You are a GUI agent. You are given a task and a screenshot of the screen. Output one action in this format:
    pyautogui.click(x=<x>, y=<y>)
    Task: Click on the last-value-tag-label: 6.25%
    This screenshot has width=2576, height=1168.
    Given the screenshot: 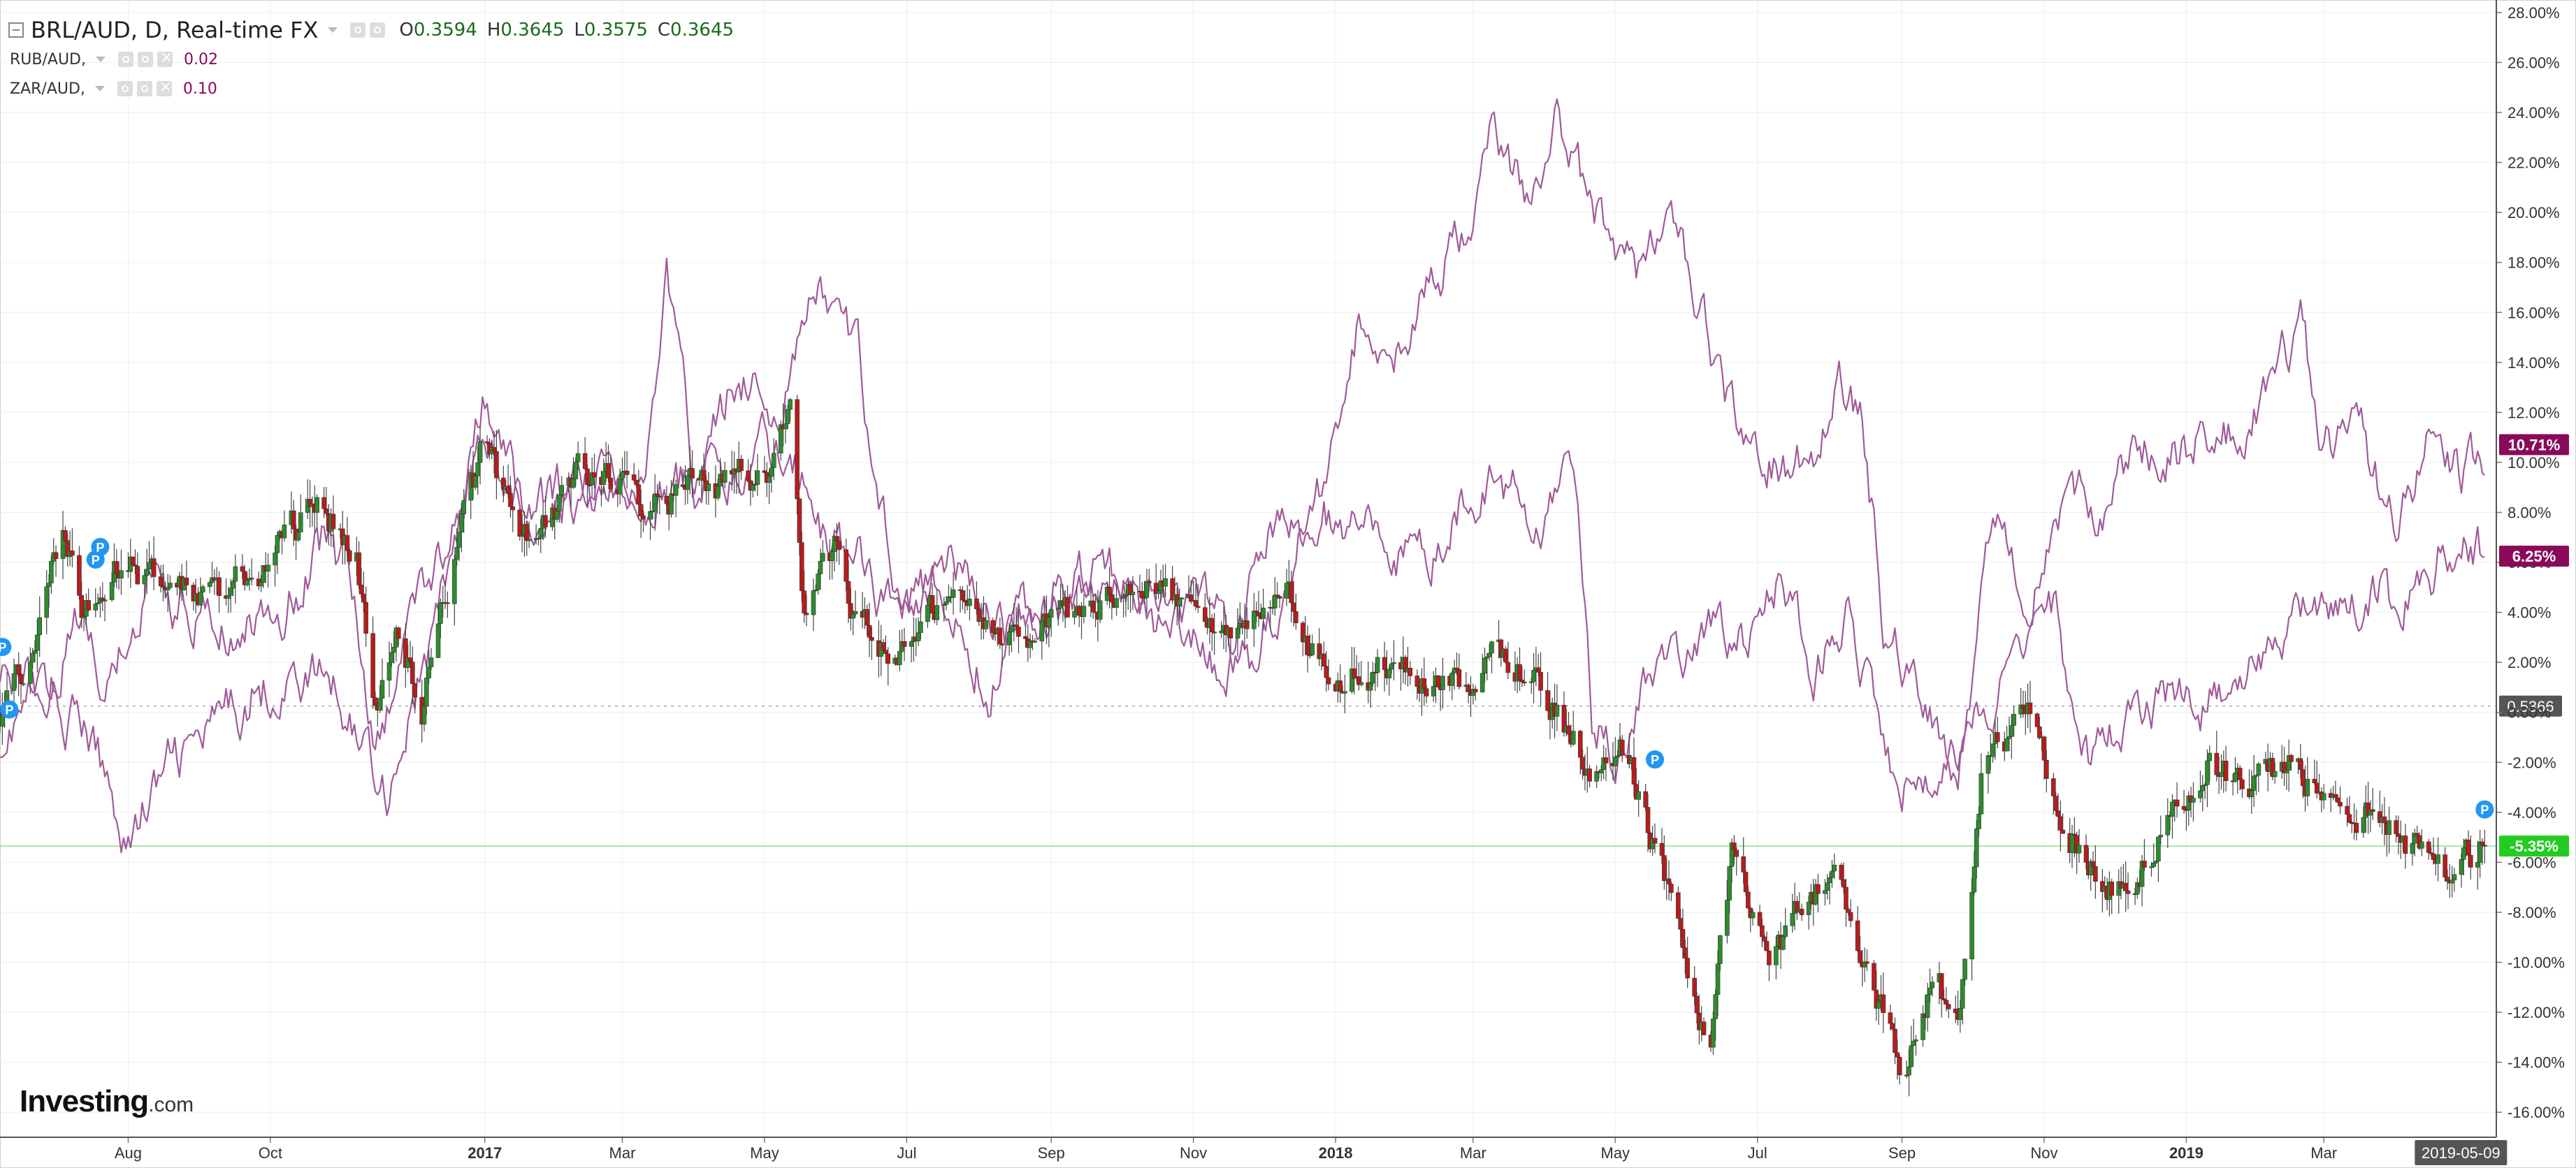 What is the action you would take?
    pyautogui.click(x=2534, y=556)
    